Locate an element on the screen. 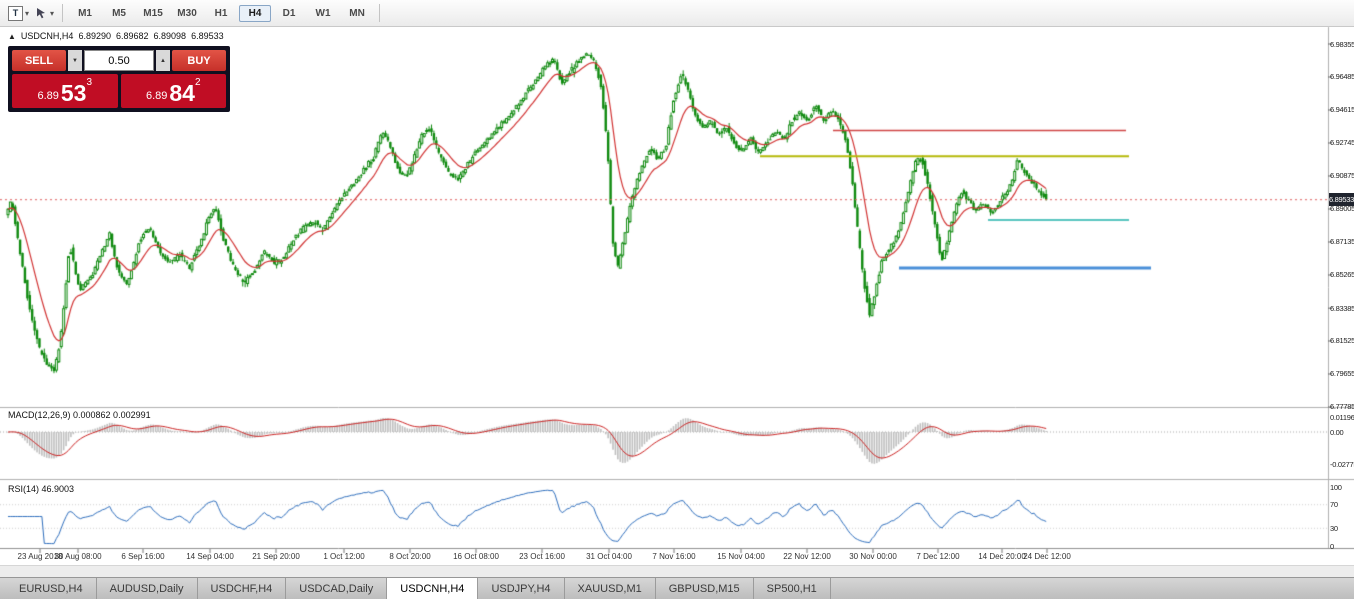  timeframe-button-w1: W1 is located at coordinates (323, 13).